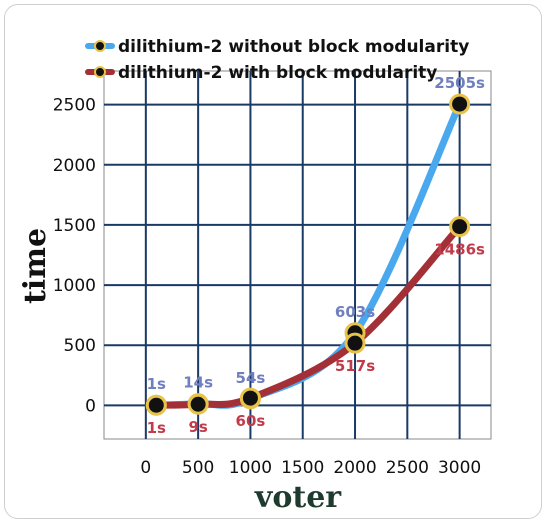 Image resolution: width=550 pixels, height=527 pixels. I want to click on y-axis-title: time, so click(35, 266).